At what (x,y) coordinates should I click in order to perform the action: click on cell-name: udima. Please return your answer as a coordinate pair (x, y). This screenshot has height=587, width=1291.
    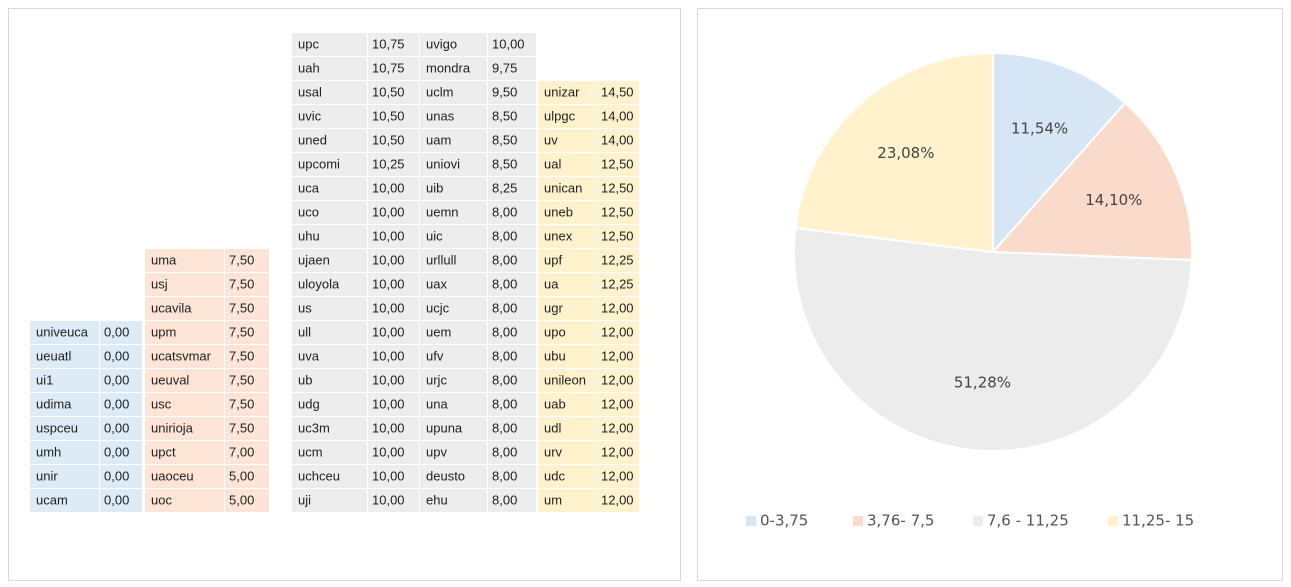
    Looking at the image, I should click on (54, 403).